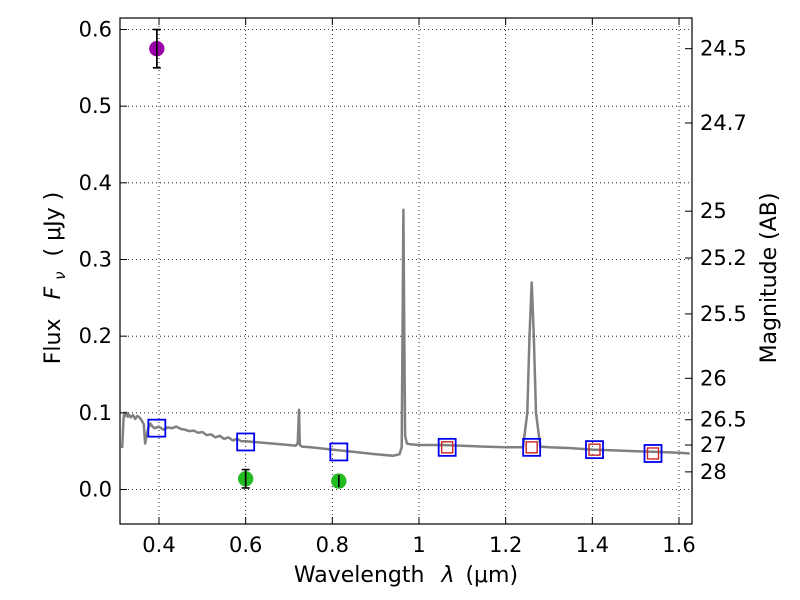  What do you see at coordinates (53, 292) in the screenshot?
I see `y-axis-symbol: F` at bounding box center [53, 292].